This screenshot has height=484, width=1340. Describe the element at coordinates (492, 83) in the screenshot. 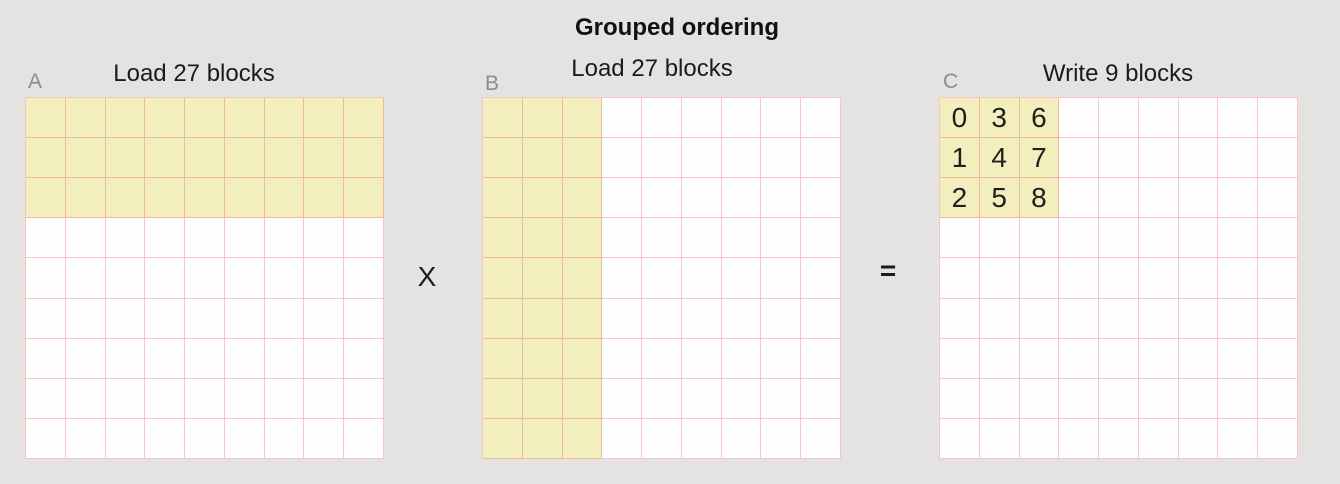

I see `matrix-b-label: B` at that location.